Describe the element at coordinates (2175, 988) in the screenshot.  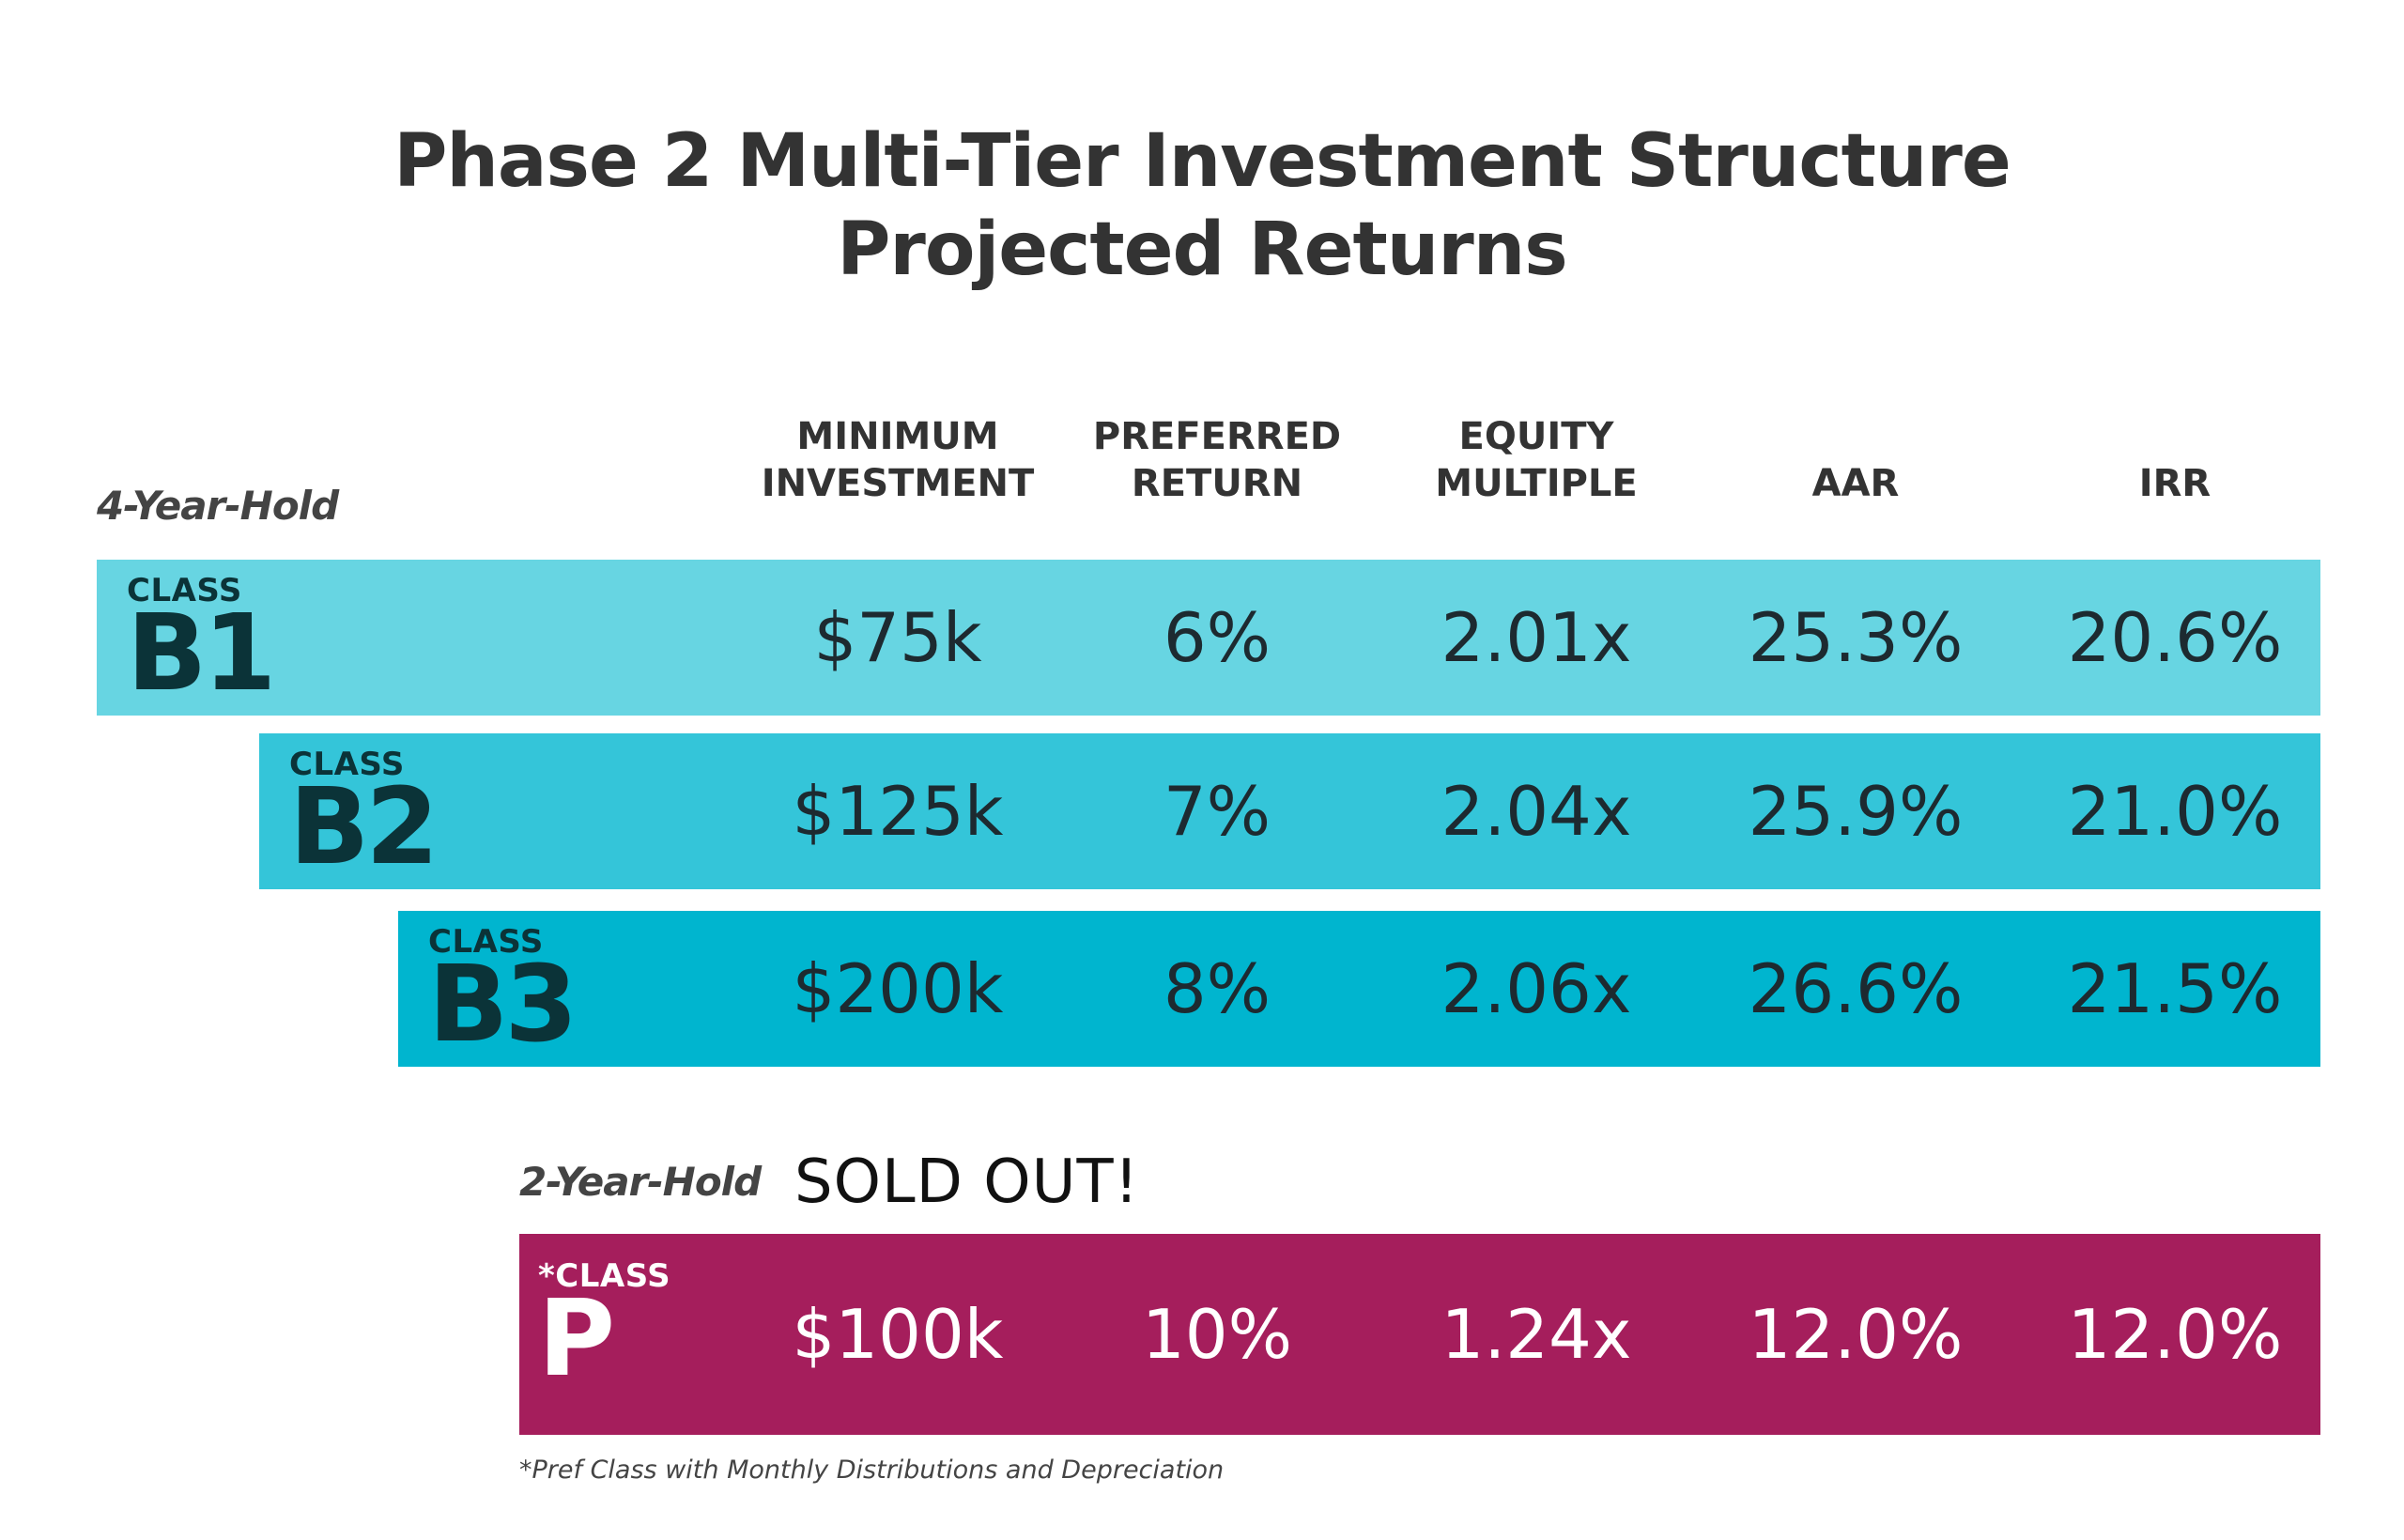
I see `cell-irr: 21.5%` at that location.